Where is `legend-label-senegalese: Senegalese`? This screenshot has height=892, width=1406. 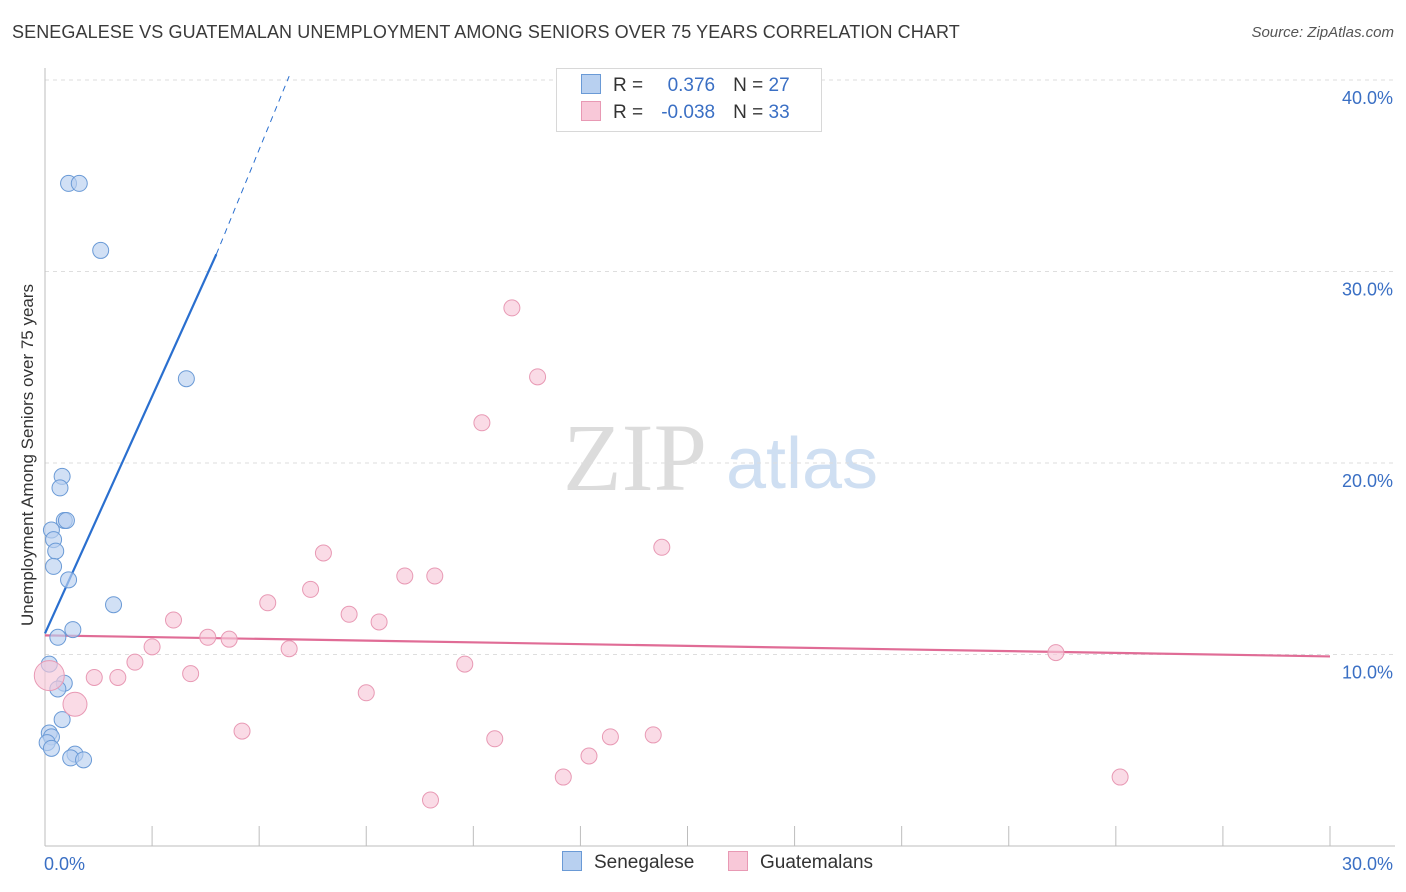 legend-label-senegalese: Senegalese is located at coordinates (644, 862).